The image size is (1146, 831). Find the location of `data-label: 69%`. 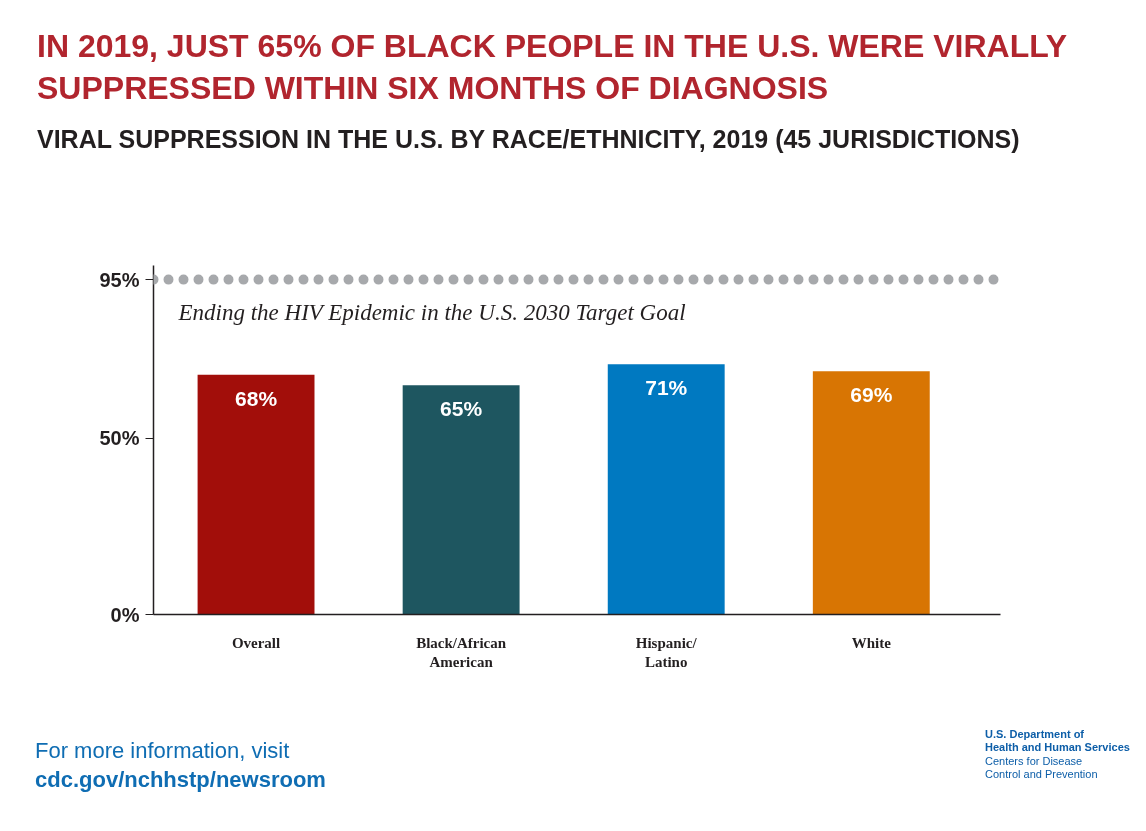

data-label: 69% is located at coordinates (871, 395).